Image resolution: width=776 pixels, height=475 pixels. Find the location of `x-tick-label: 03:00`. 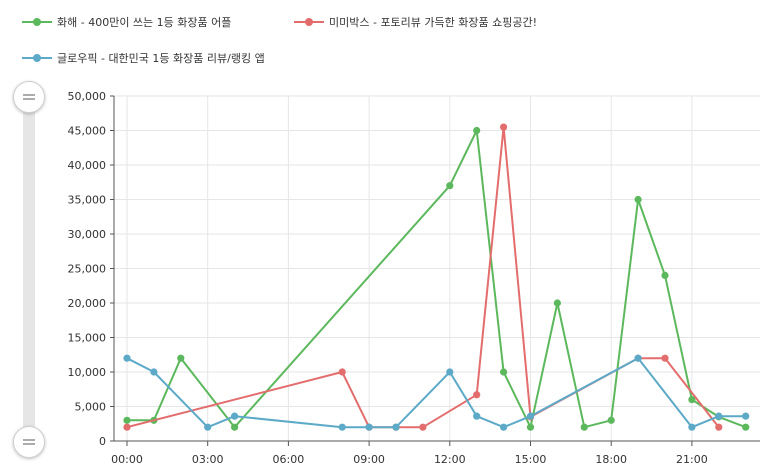

x-tick-label: 03:00 is located at coordinates (208, 459).